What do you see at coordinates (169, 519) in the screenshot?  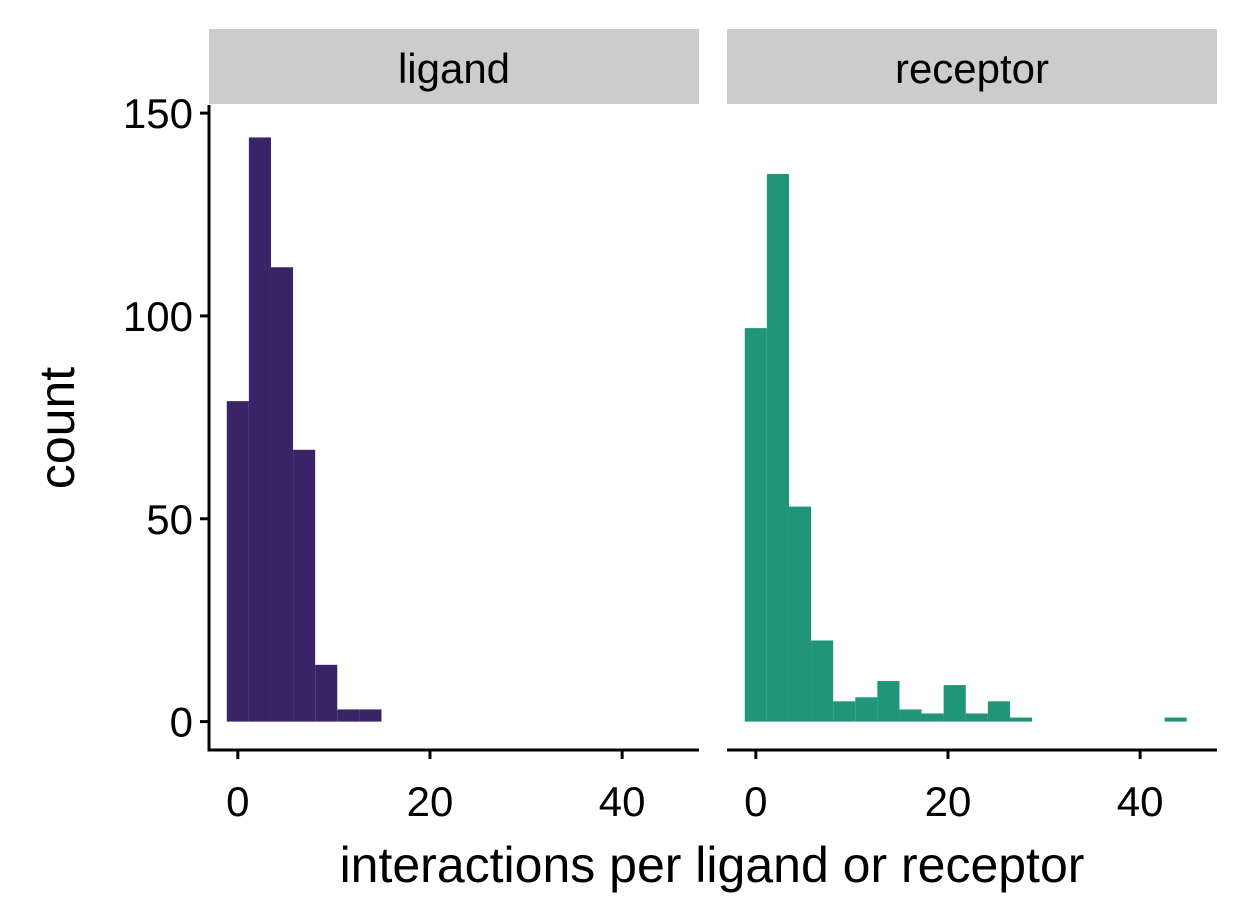 I see `y-tick-label: 50` at bounding box center [169, 519].